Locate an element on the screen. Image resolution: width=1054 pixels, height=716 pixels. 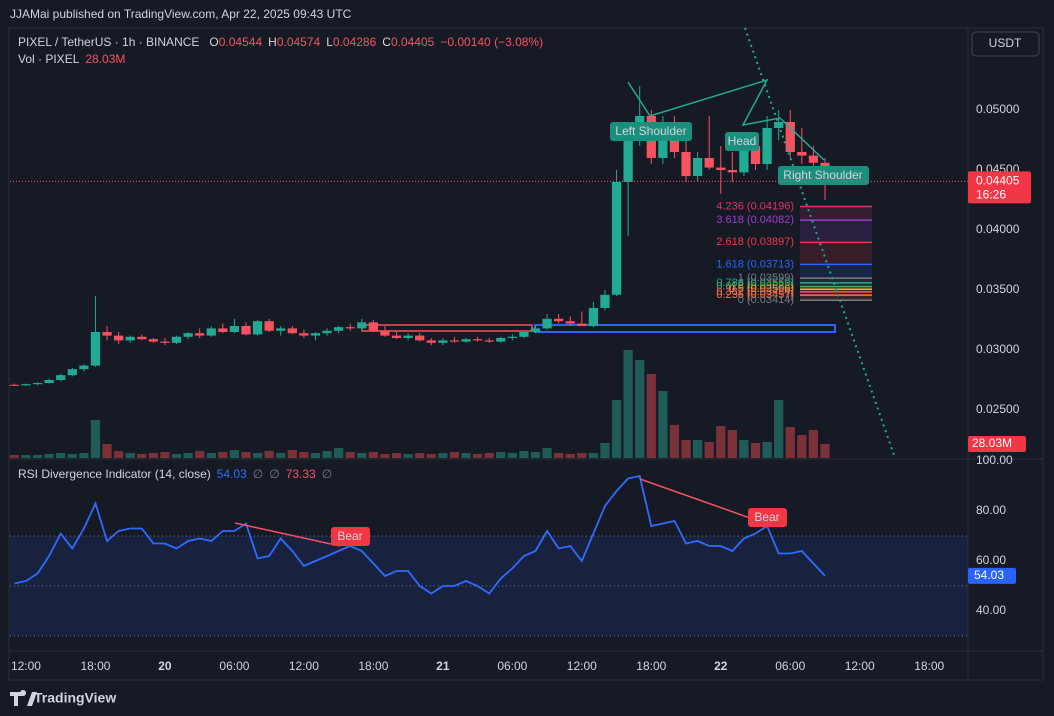
rsi-value-label: 54.03 is located at coordinates (989, 575).